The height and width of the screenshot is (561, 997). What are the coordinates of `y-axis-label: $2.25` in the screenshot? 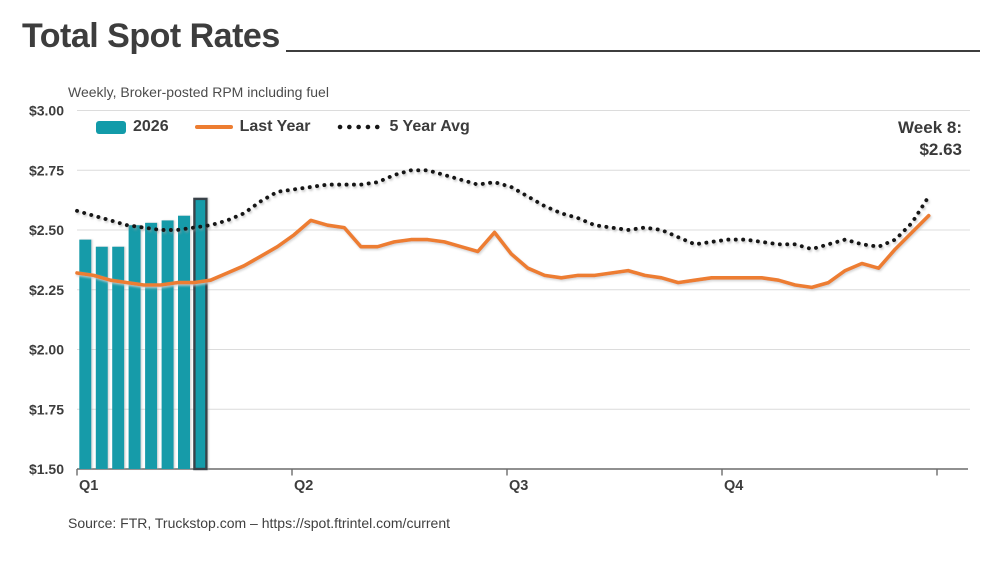 It's located at (46, 290).